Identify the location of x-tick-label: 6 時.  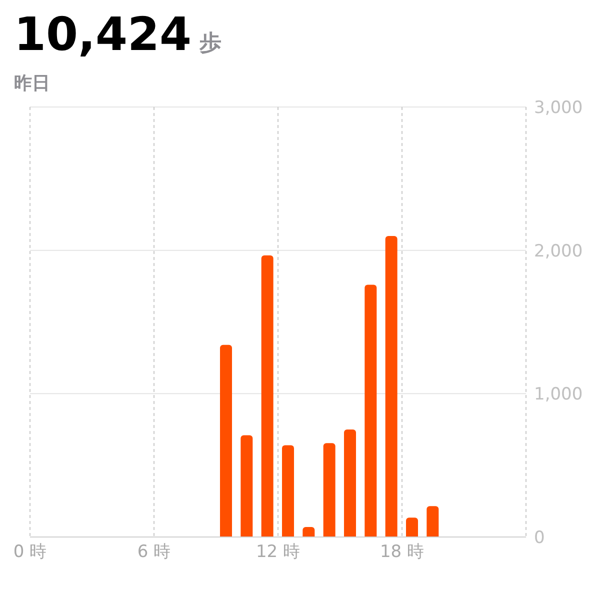
(154, 552).